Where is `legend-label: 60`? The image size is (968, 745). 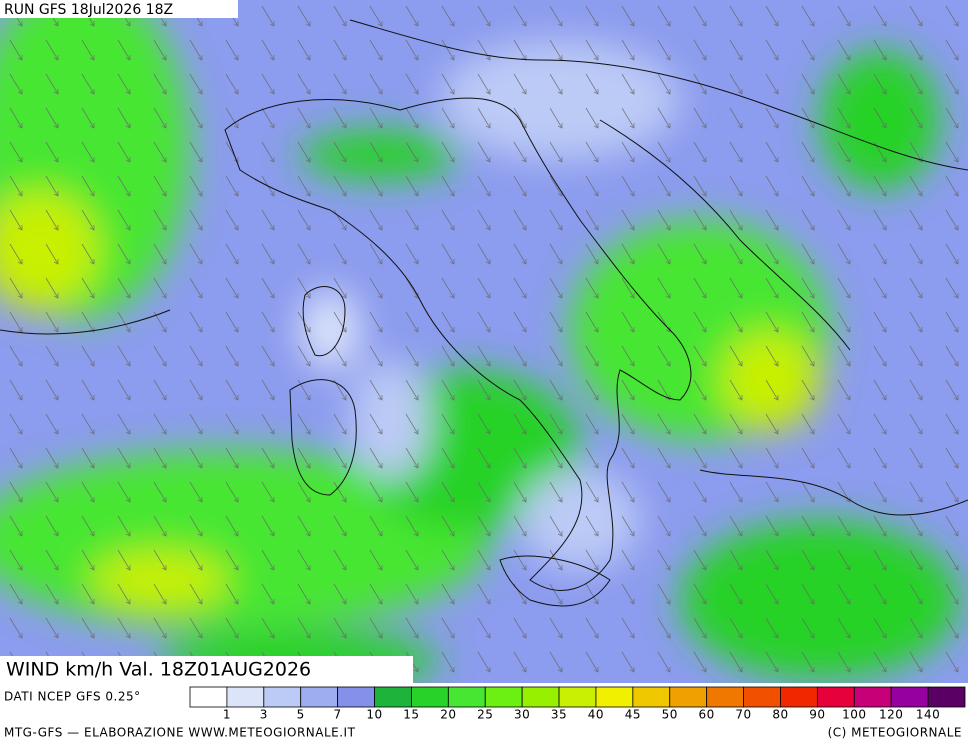
legend-label: 60 is located at coordinates (707, 715).